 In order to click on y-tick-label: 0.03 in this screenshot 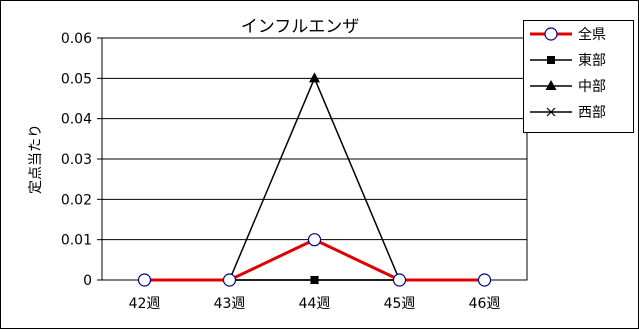, I will do `click(76, 160)`.